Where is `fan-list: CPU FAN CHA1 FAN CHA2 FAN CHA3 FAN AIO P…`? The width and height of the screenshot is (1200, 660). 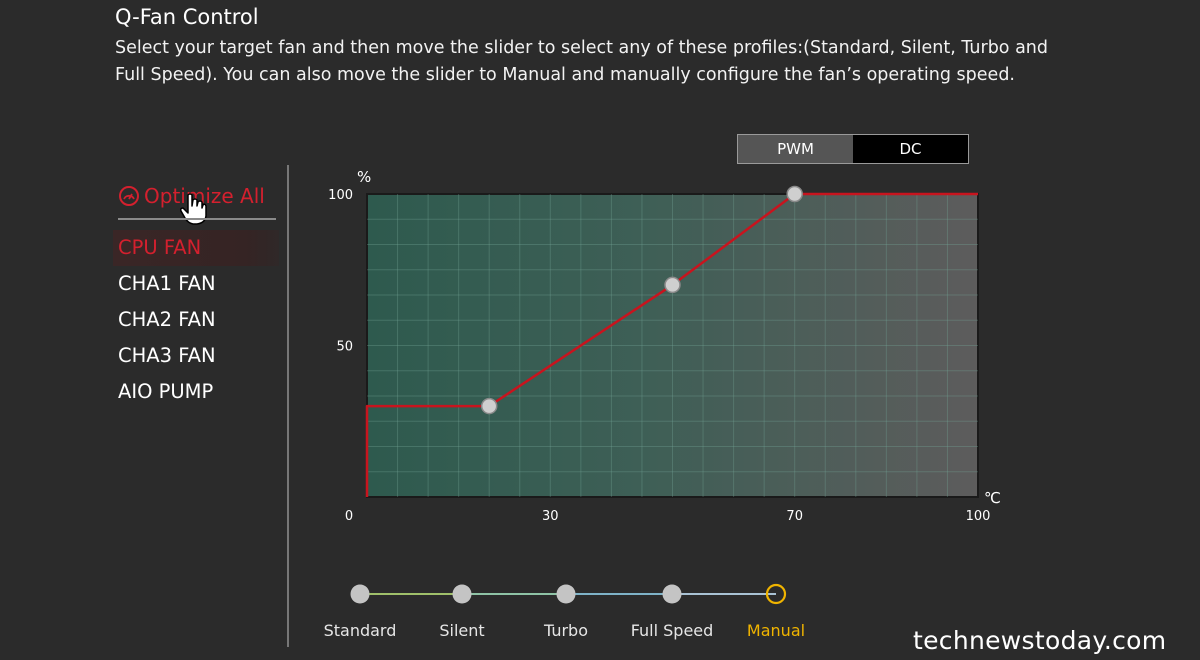 fan-list: CPU FAN CHA1 FAN CHA2 FAN CHA3 FAN AIO P… is located at coordinates (196, 320).